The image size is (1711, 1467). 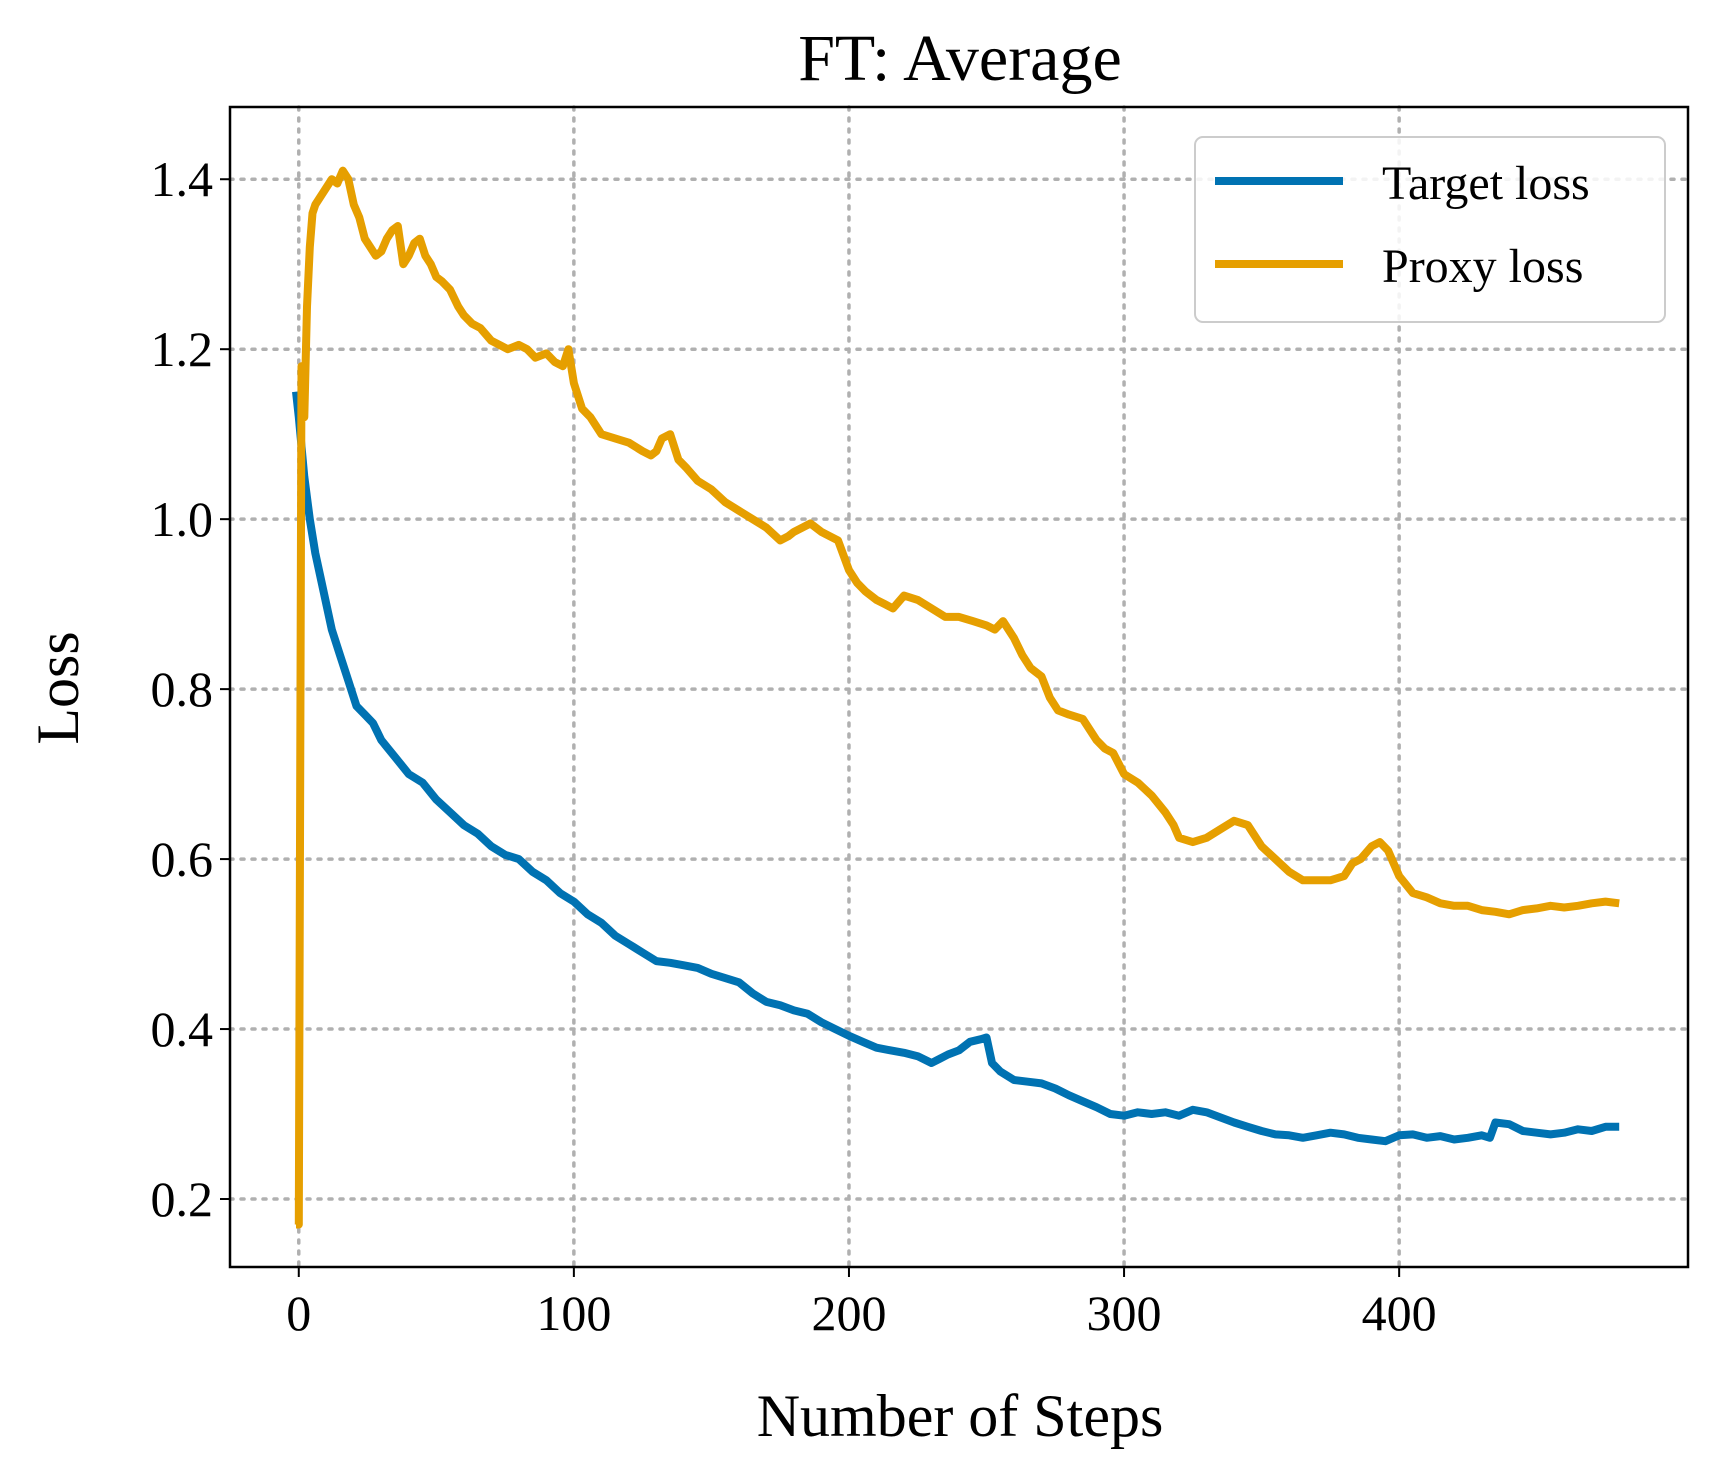 I want to click on y-axis-ticks: 0.2 0.4 0.6 0.8 1.0 1.2 1.4, so click(x=190, y=689).